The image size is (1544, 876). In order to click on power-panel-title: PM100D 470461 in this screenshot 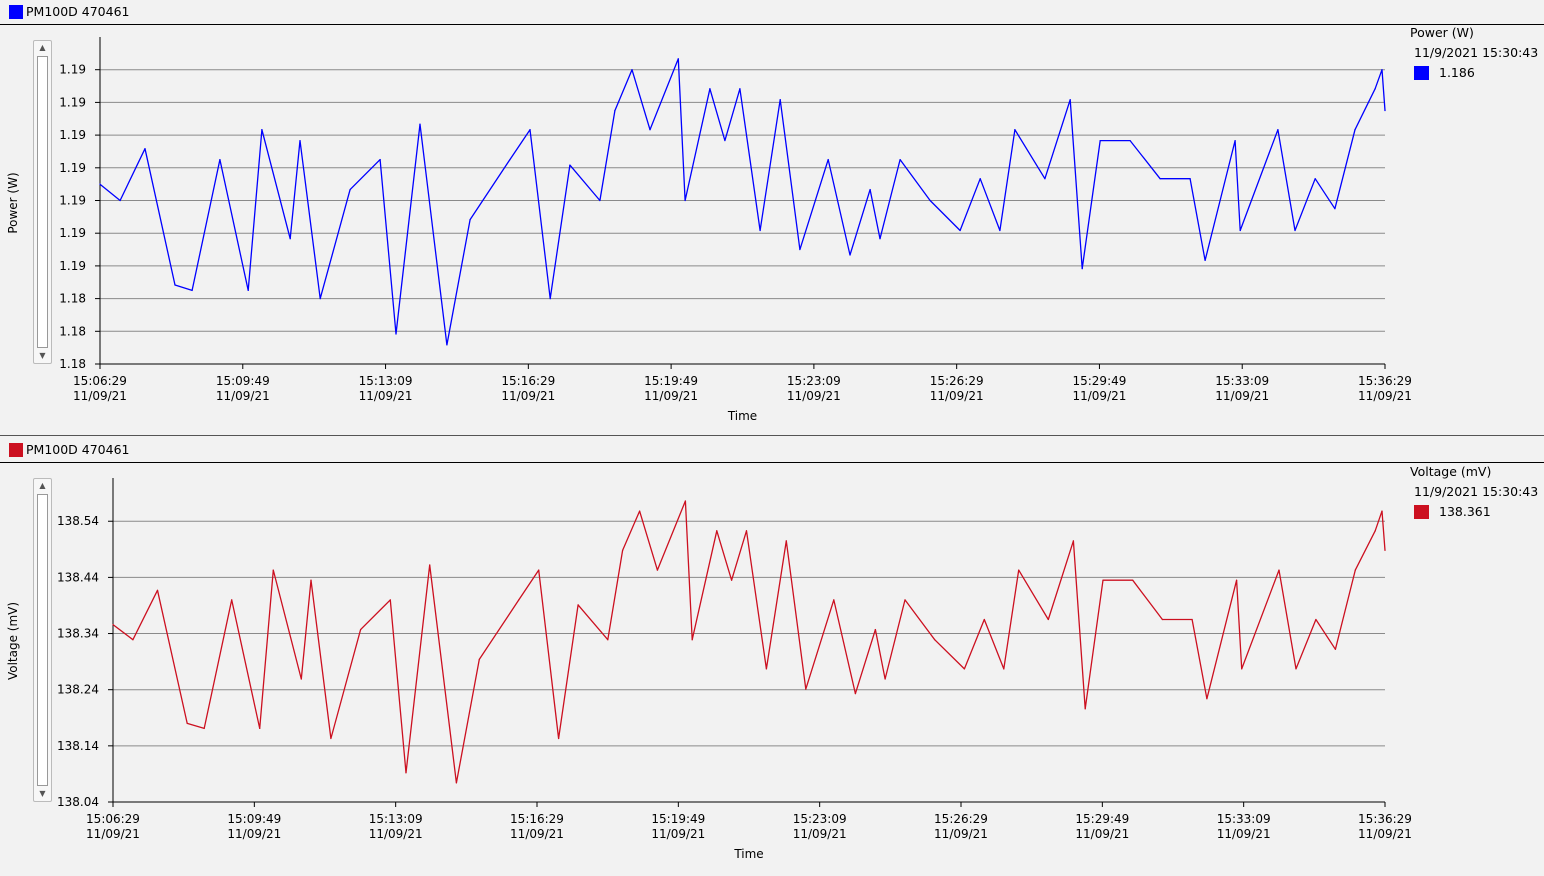, I will do `click(78, 11)`.